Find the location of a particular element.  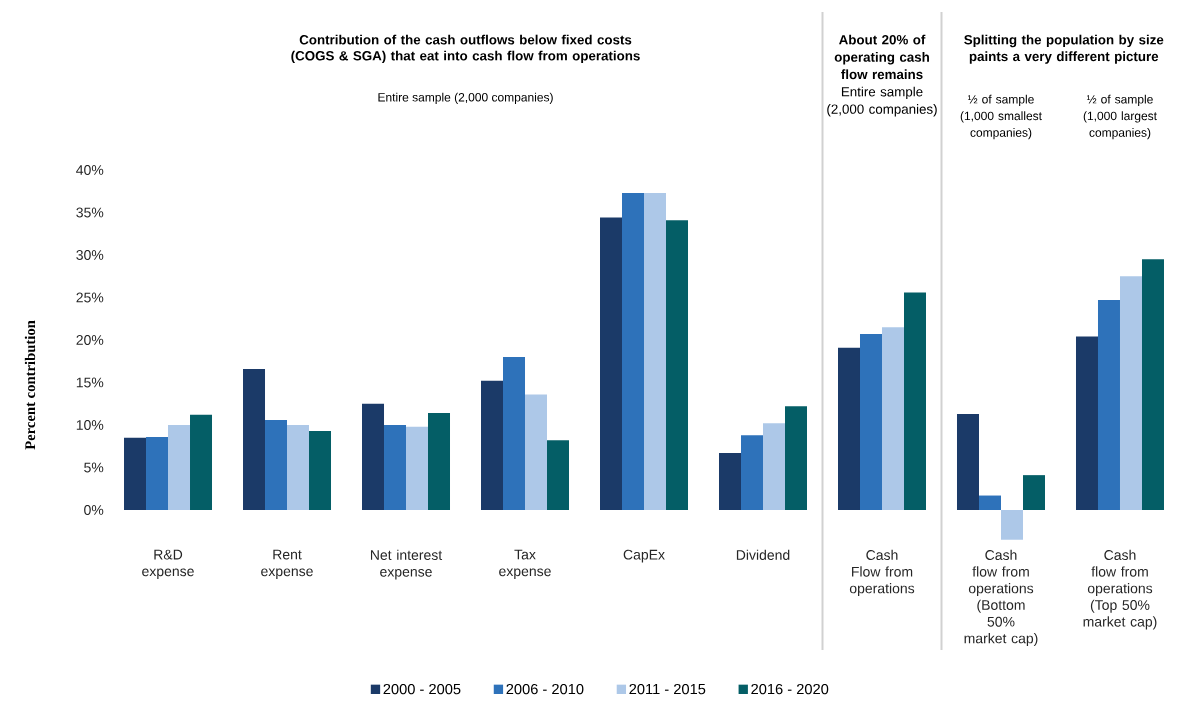

y-tick-label: 40% is located at coordinates (90, 169).